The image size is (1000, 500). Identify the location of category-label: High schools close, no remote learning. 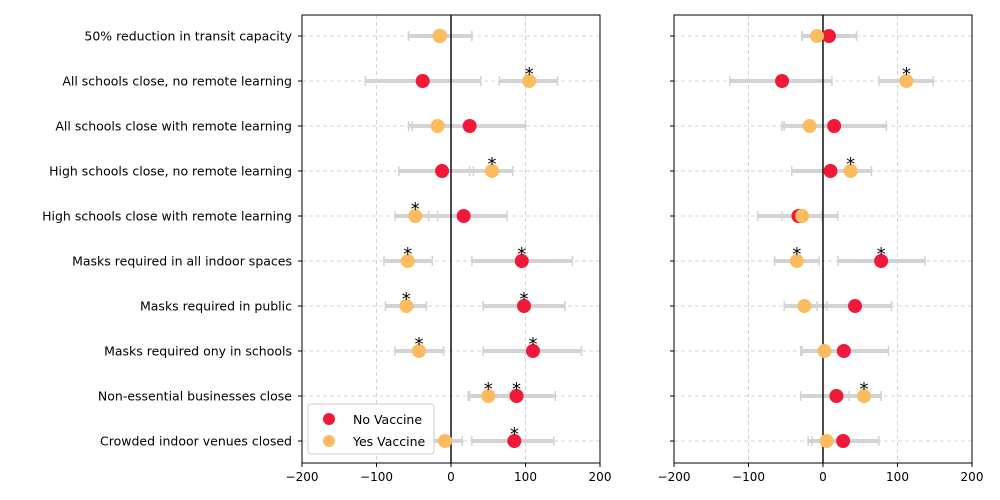
(170, 171).